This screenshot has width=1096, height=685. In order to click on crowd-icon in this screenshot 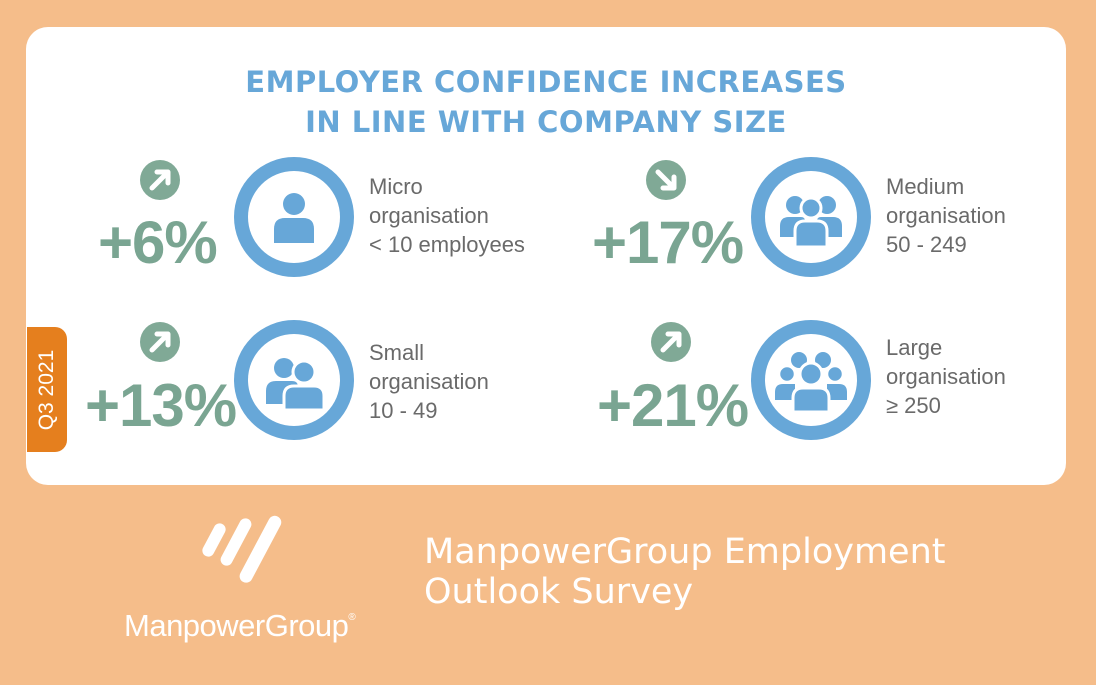, I will do `click(811, 380)`.